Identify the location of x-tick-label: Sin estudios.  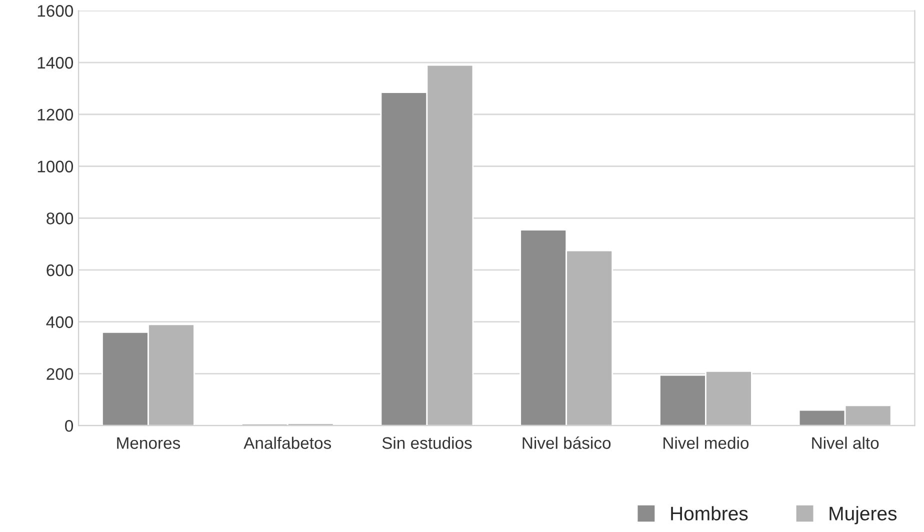
(427, 442).